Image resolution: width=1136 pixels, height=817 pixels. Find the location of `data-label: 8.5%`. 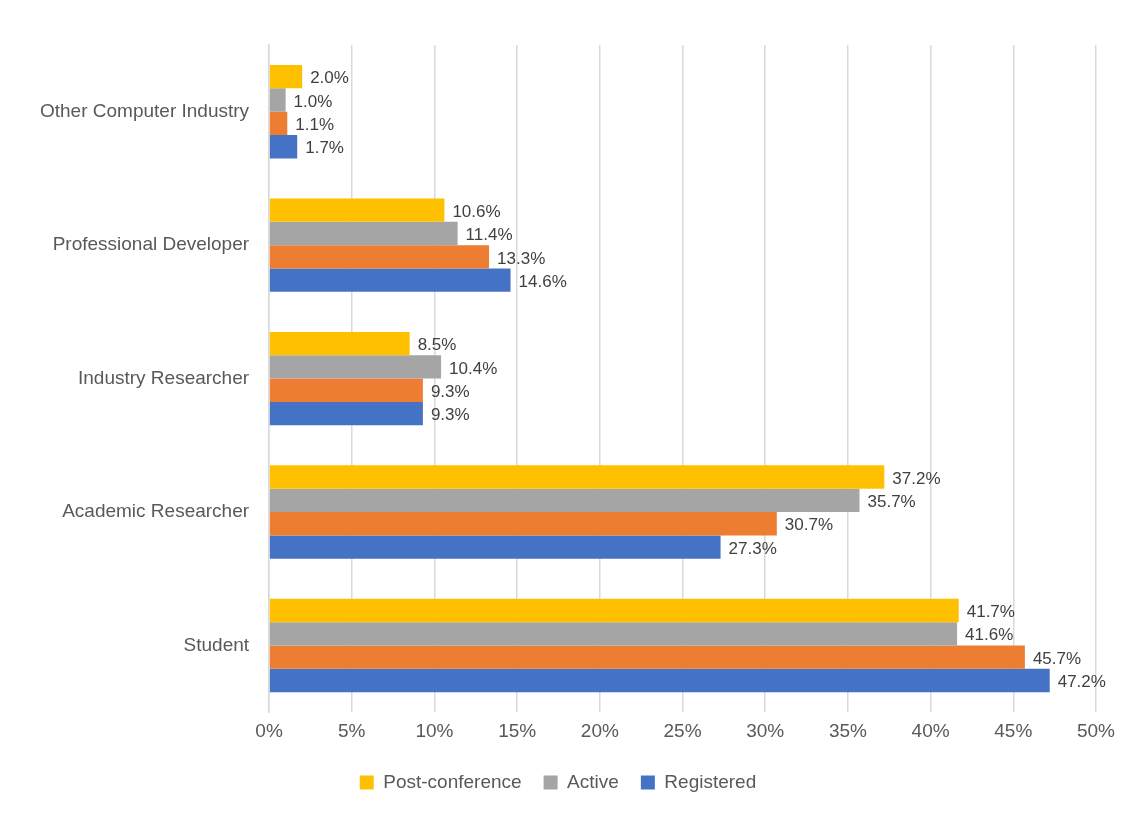

data-label: 8.5% is located at coordinates (437, 345).